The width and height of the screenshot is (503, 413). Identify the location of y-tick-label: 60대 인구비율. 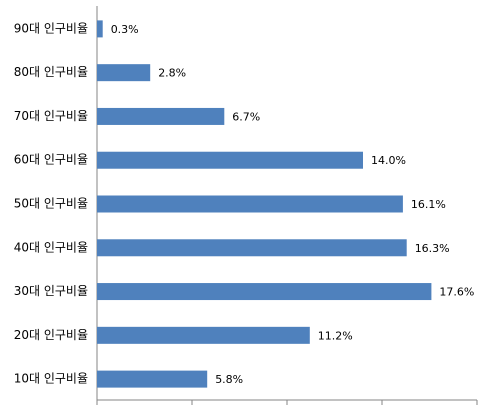
(51, 160).